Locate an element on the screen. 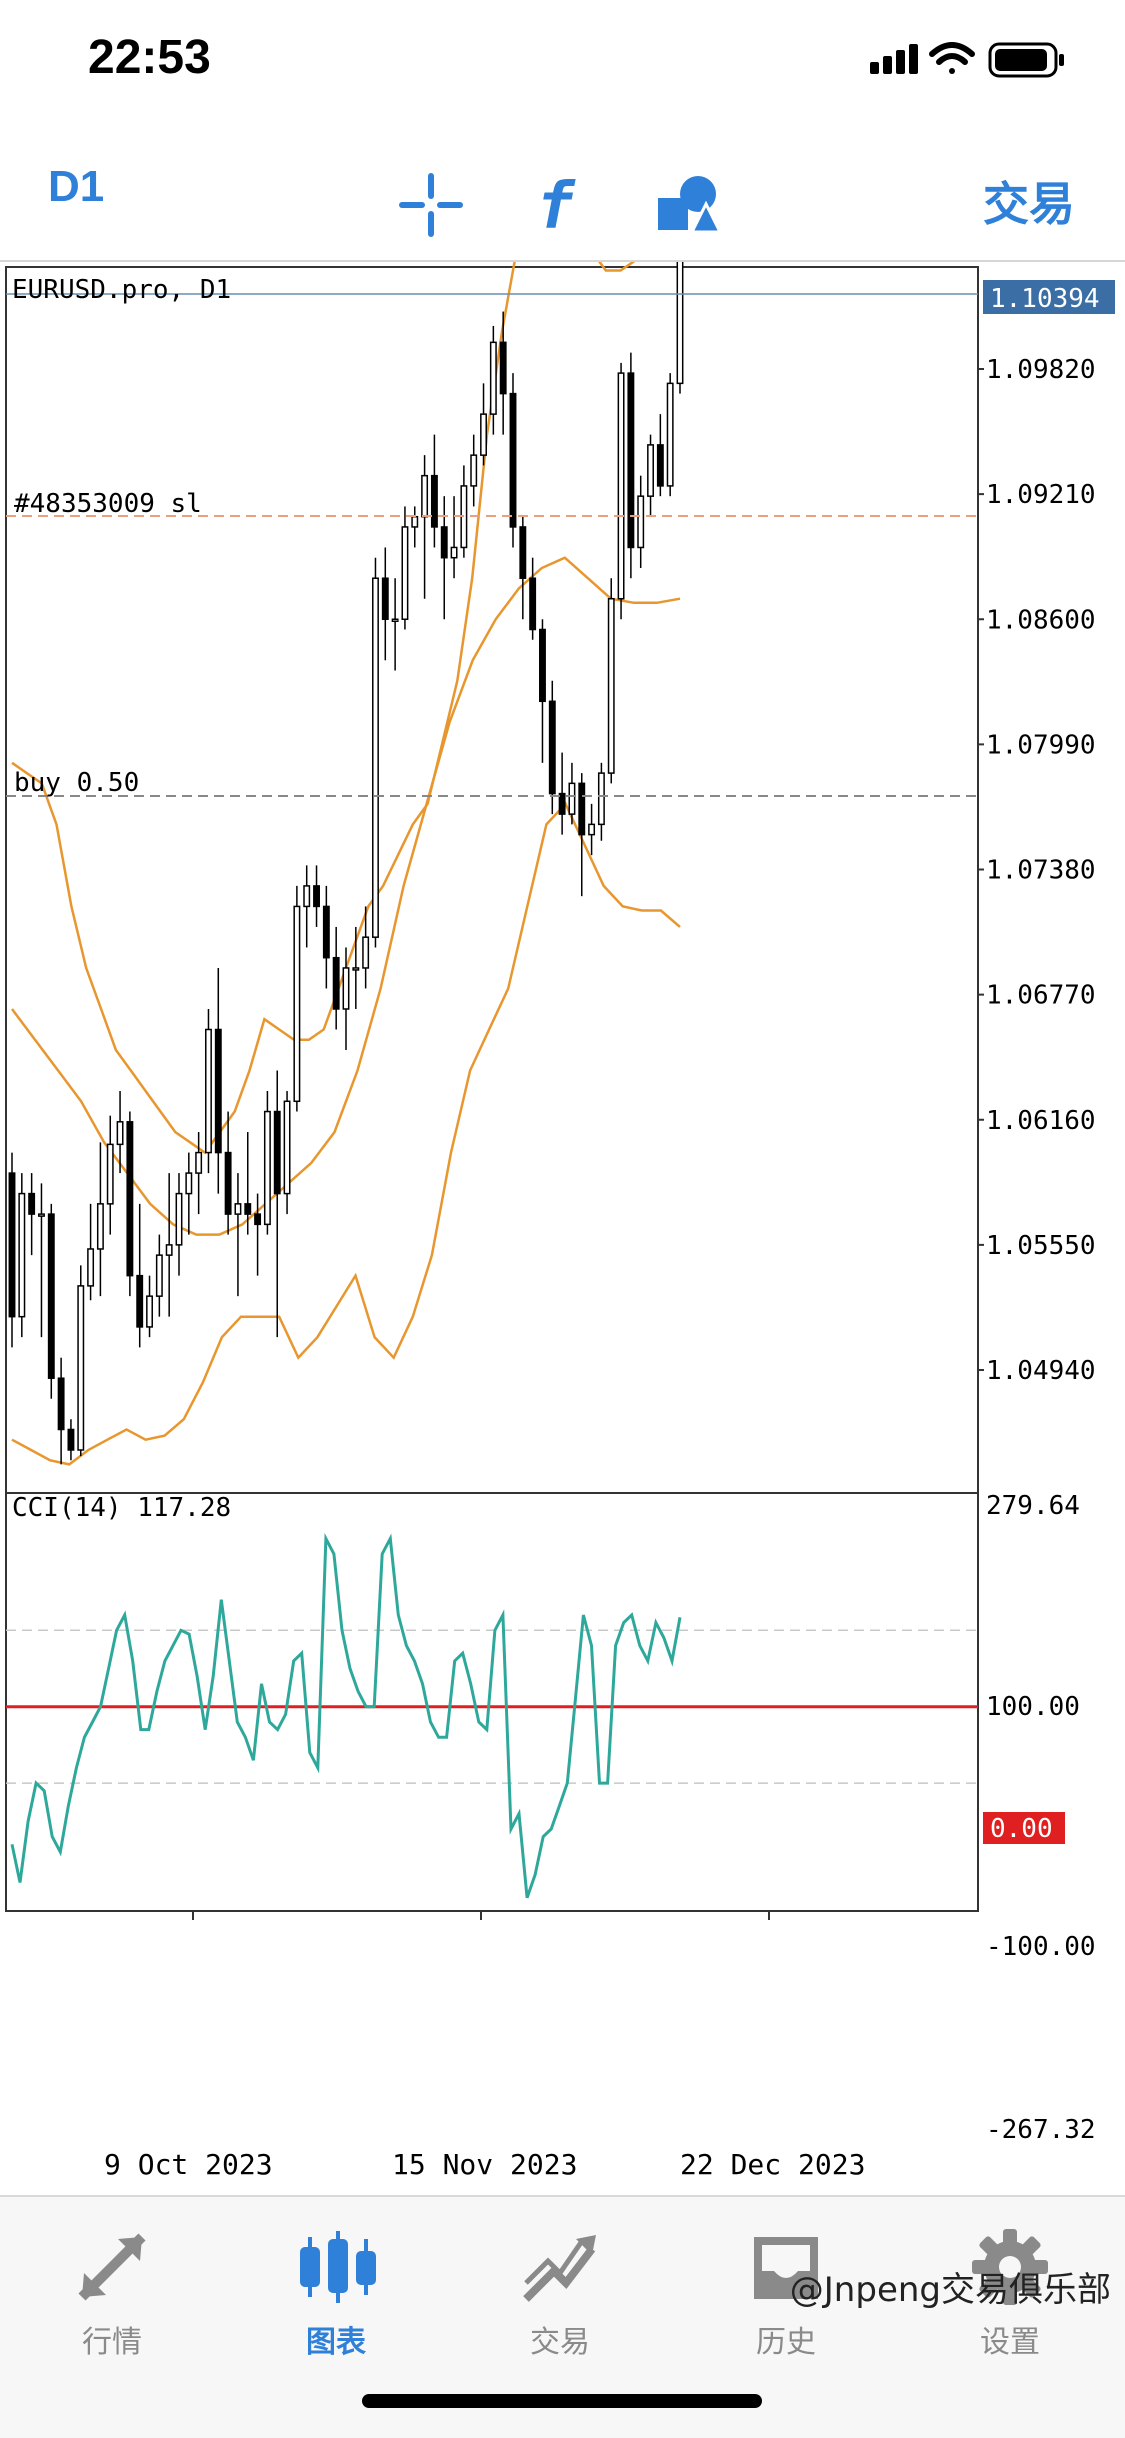 This screenshot has width=1125, height=2438. signal-icon is located at coordinates (894, 59).